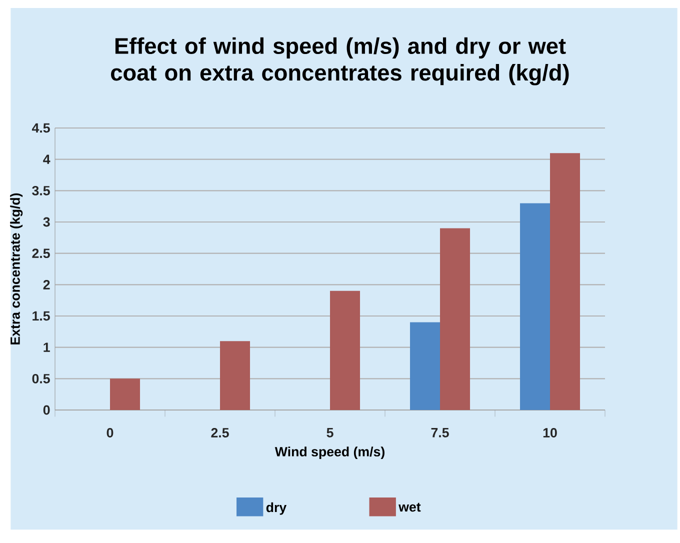 This screenshot has width=680, height=543. I want to click on y-tick-label: 3.5, so click(41, 191).